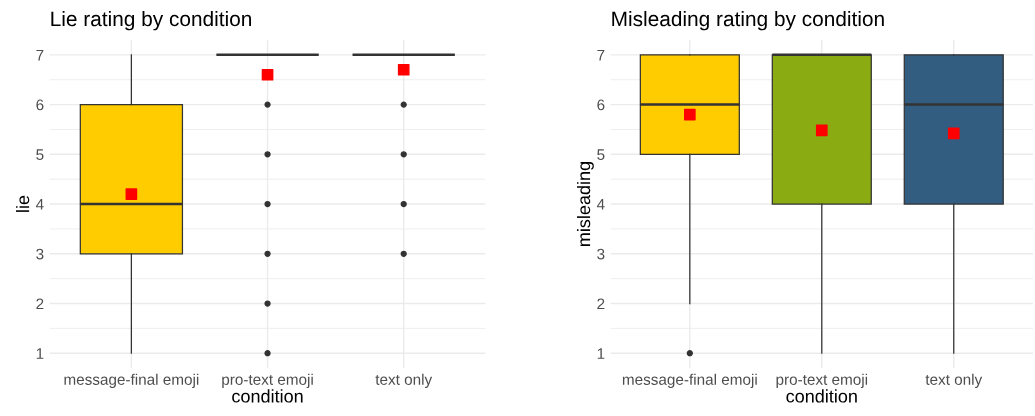 This screenshot has width=1035, height=416. Describe the element at coordinates (23, 203) in the screenshot. I see `y-axis-title: lie` at that location.